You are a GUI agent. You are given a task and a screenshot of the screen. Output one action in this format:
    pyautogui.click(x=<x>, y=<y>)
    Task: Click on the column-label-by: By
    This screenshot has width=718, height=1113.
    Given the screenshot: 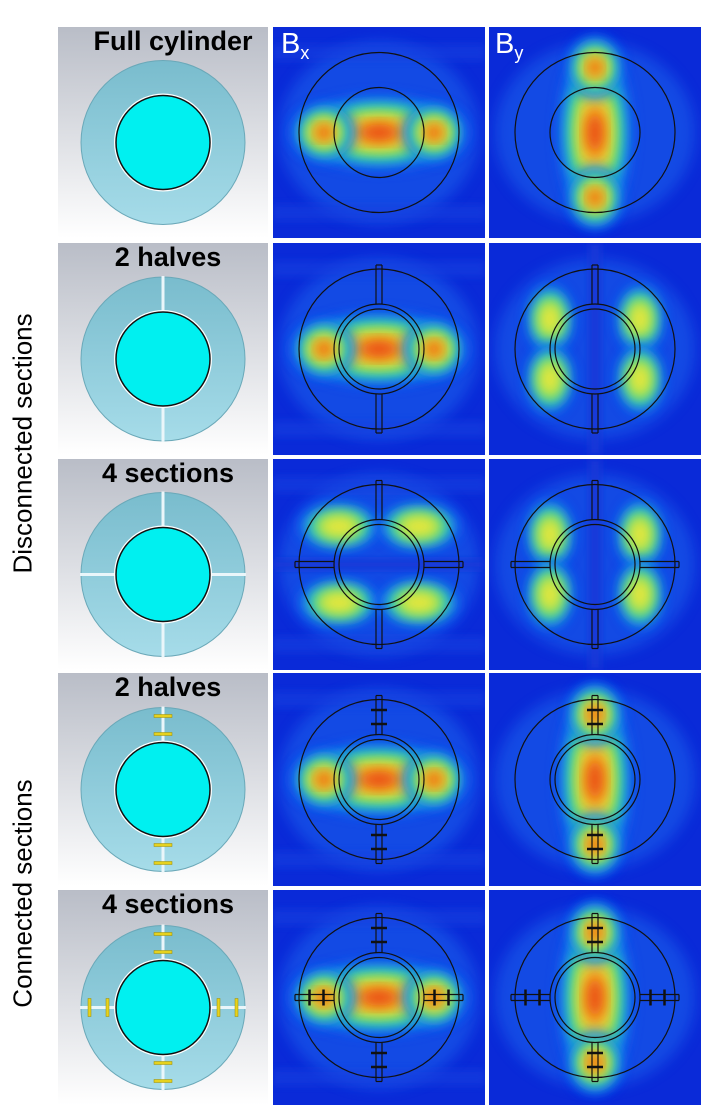 What is the action you would take?
    pyautogui.click(x=509, y=45)
    